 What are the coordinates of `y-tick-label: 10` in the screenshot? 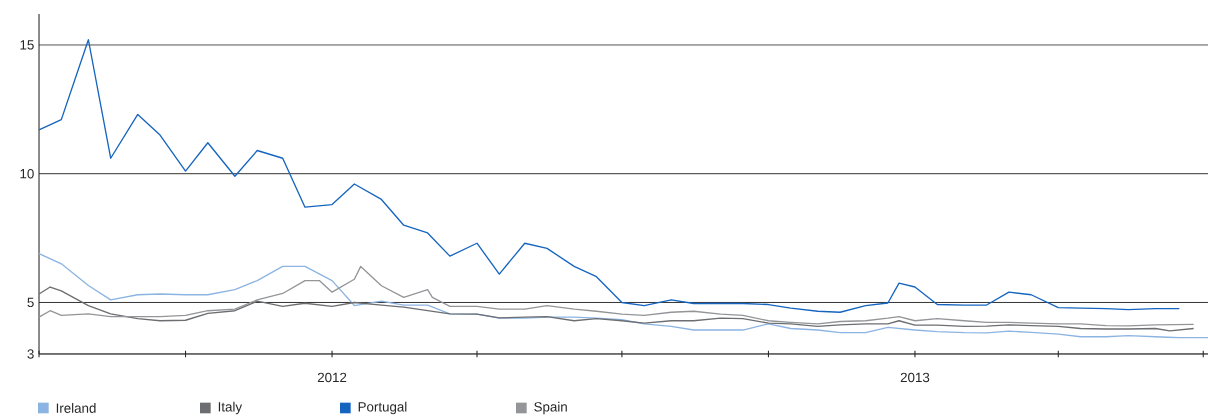 It's located at (27, 173).